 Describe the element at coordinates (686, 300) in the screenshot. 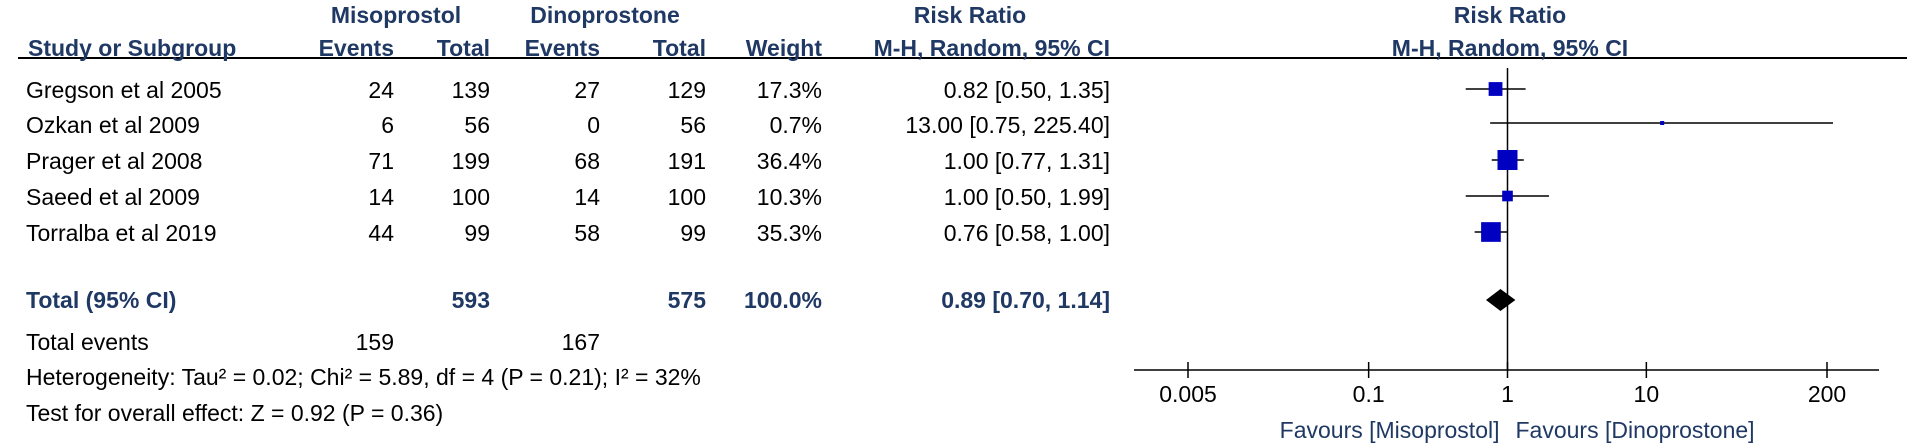

I see `total-dino-total: 575` at that location.